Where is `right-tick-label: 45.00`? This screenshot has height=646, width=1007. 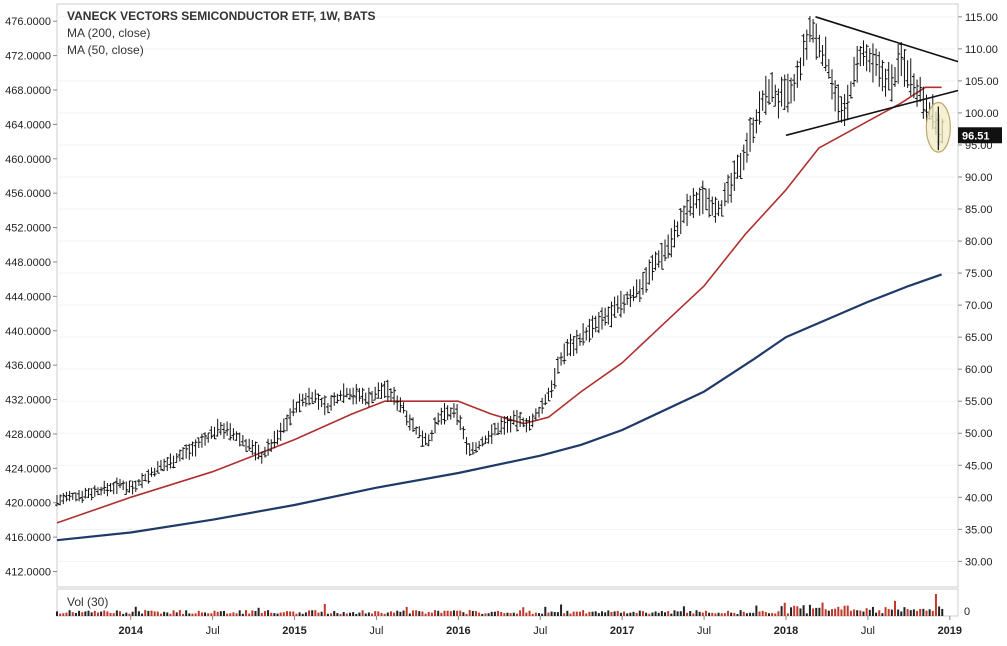
right-tick-label: 45.00 is located at coordinates (979, 466).